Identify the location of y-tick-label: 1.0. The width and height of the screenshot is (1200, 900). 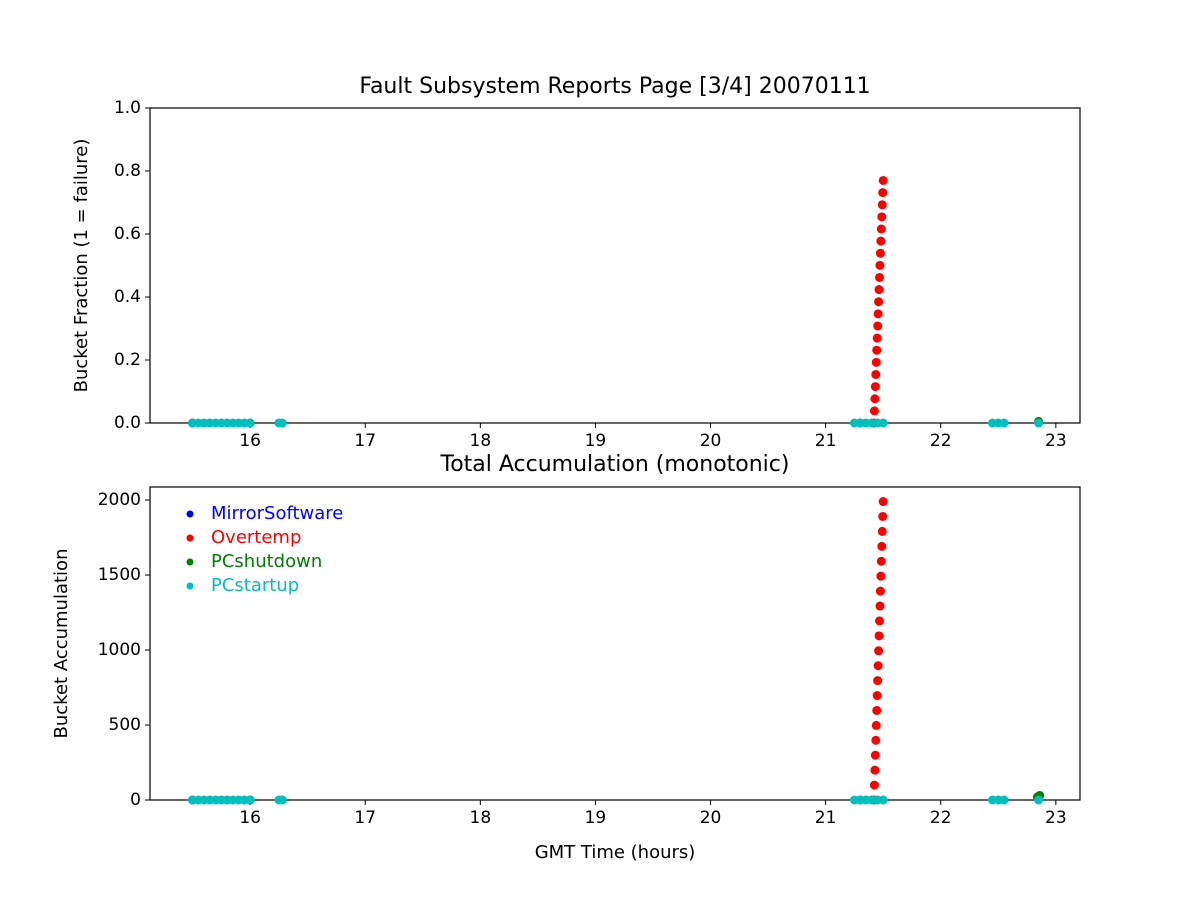
(127, 108).